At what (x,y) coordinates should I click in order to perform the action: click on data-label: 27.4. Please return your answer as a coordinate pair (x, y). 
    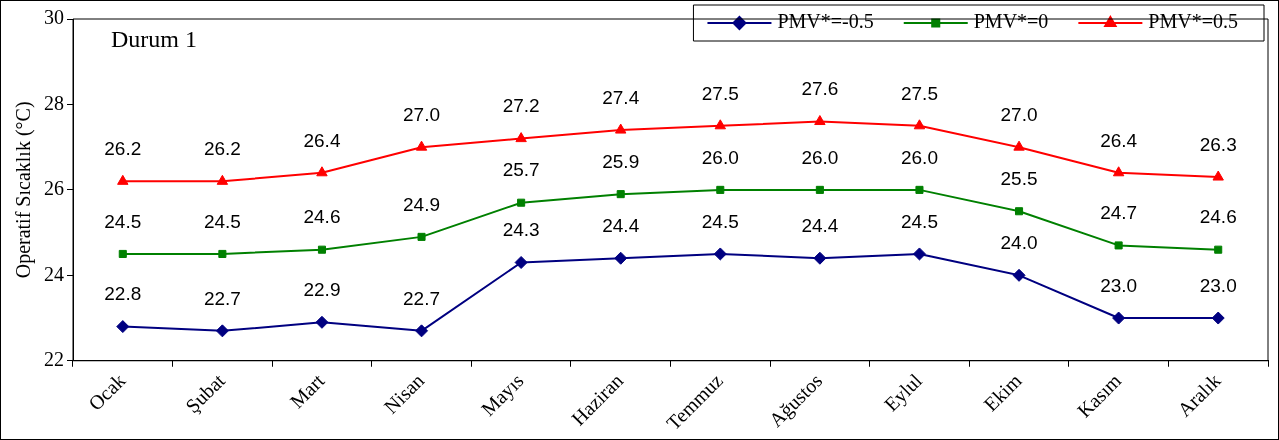
    Looking at the image, I should click on (621, 97).